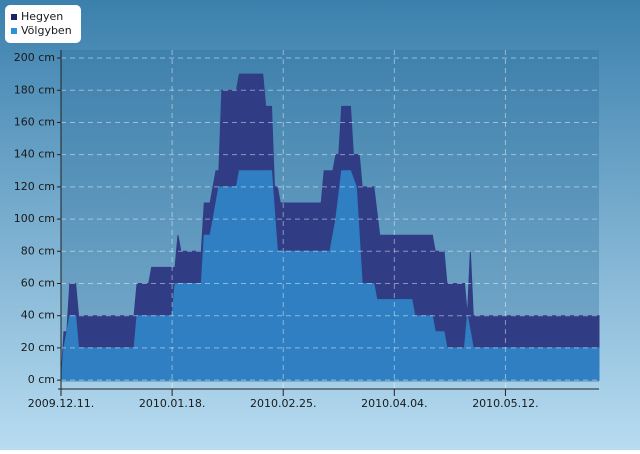 This screenshot has width=640, height=454. What do you see at coordinates (505, 403) in the screenshot?
I see `x-tick-label: 2010.05.12.` at bounding box center [505, 403].